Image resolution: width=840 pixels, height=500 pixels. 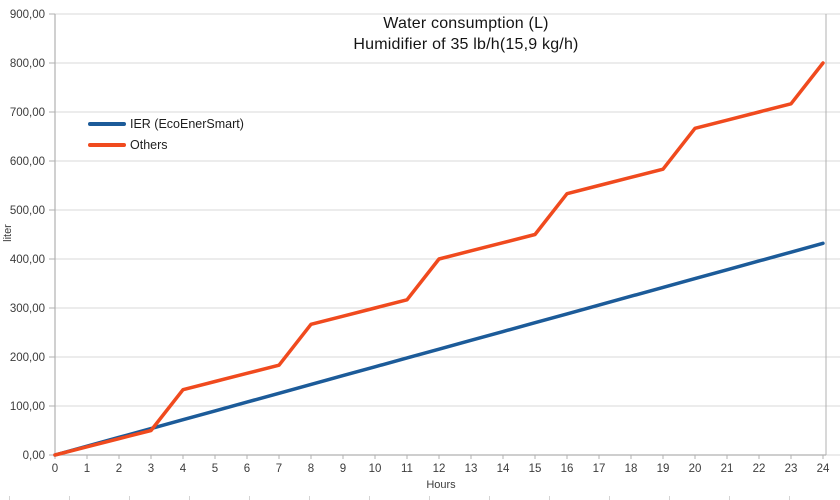 I want to click on x-tick-label: 23, so click(x=791, y=469).